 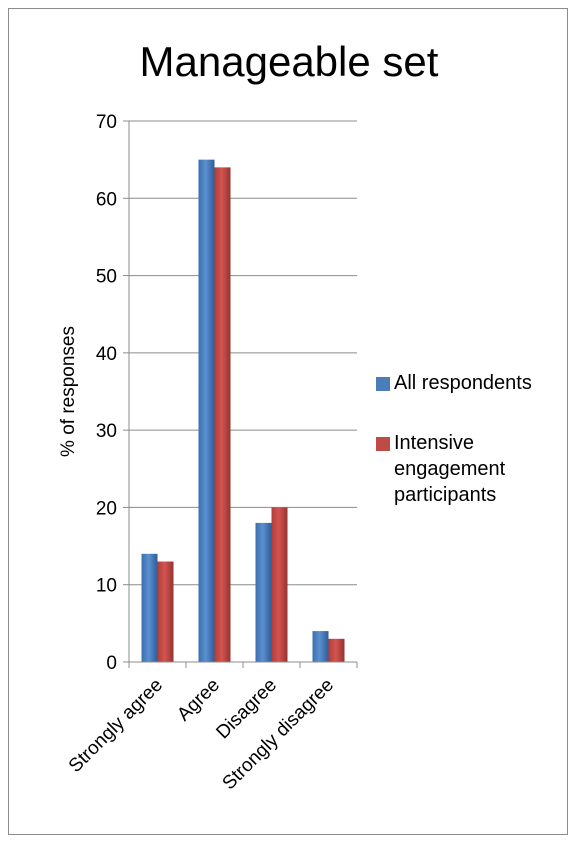 I want to click on y-tick-label: 70, so click(x=106, y=122).